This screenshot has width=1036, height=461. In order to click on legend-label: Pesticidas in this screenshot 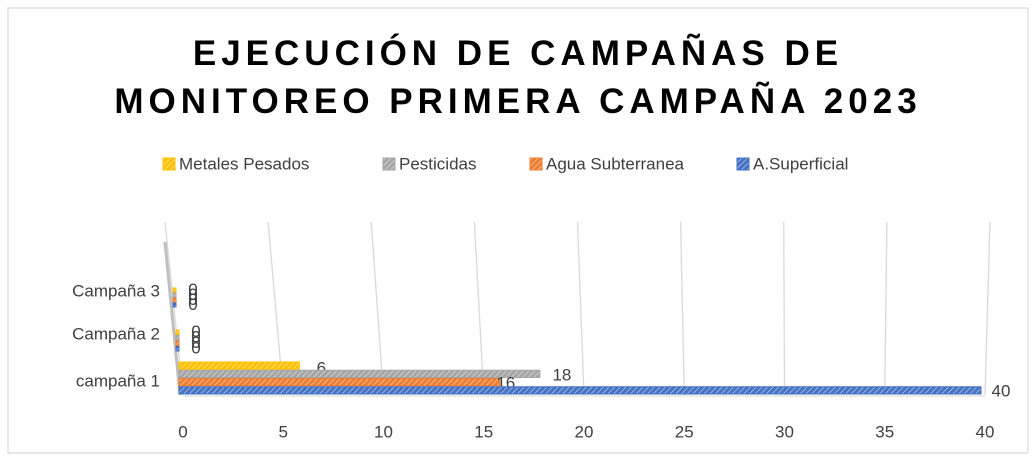, I will do `click(437, 163)`.